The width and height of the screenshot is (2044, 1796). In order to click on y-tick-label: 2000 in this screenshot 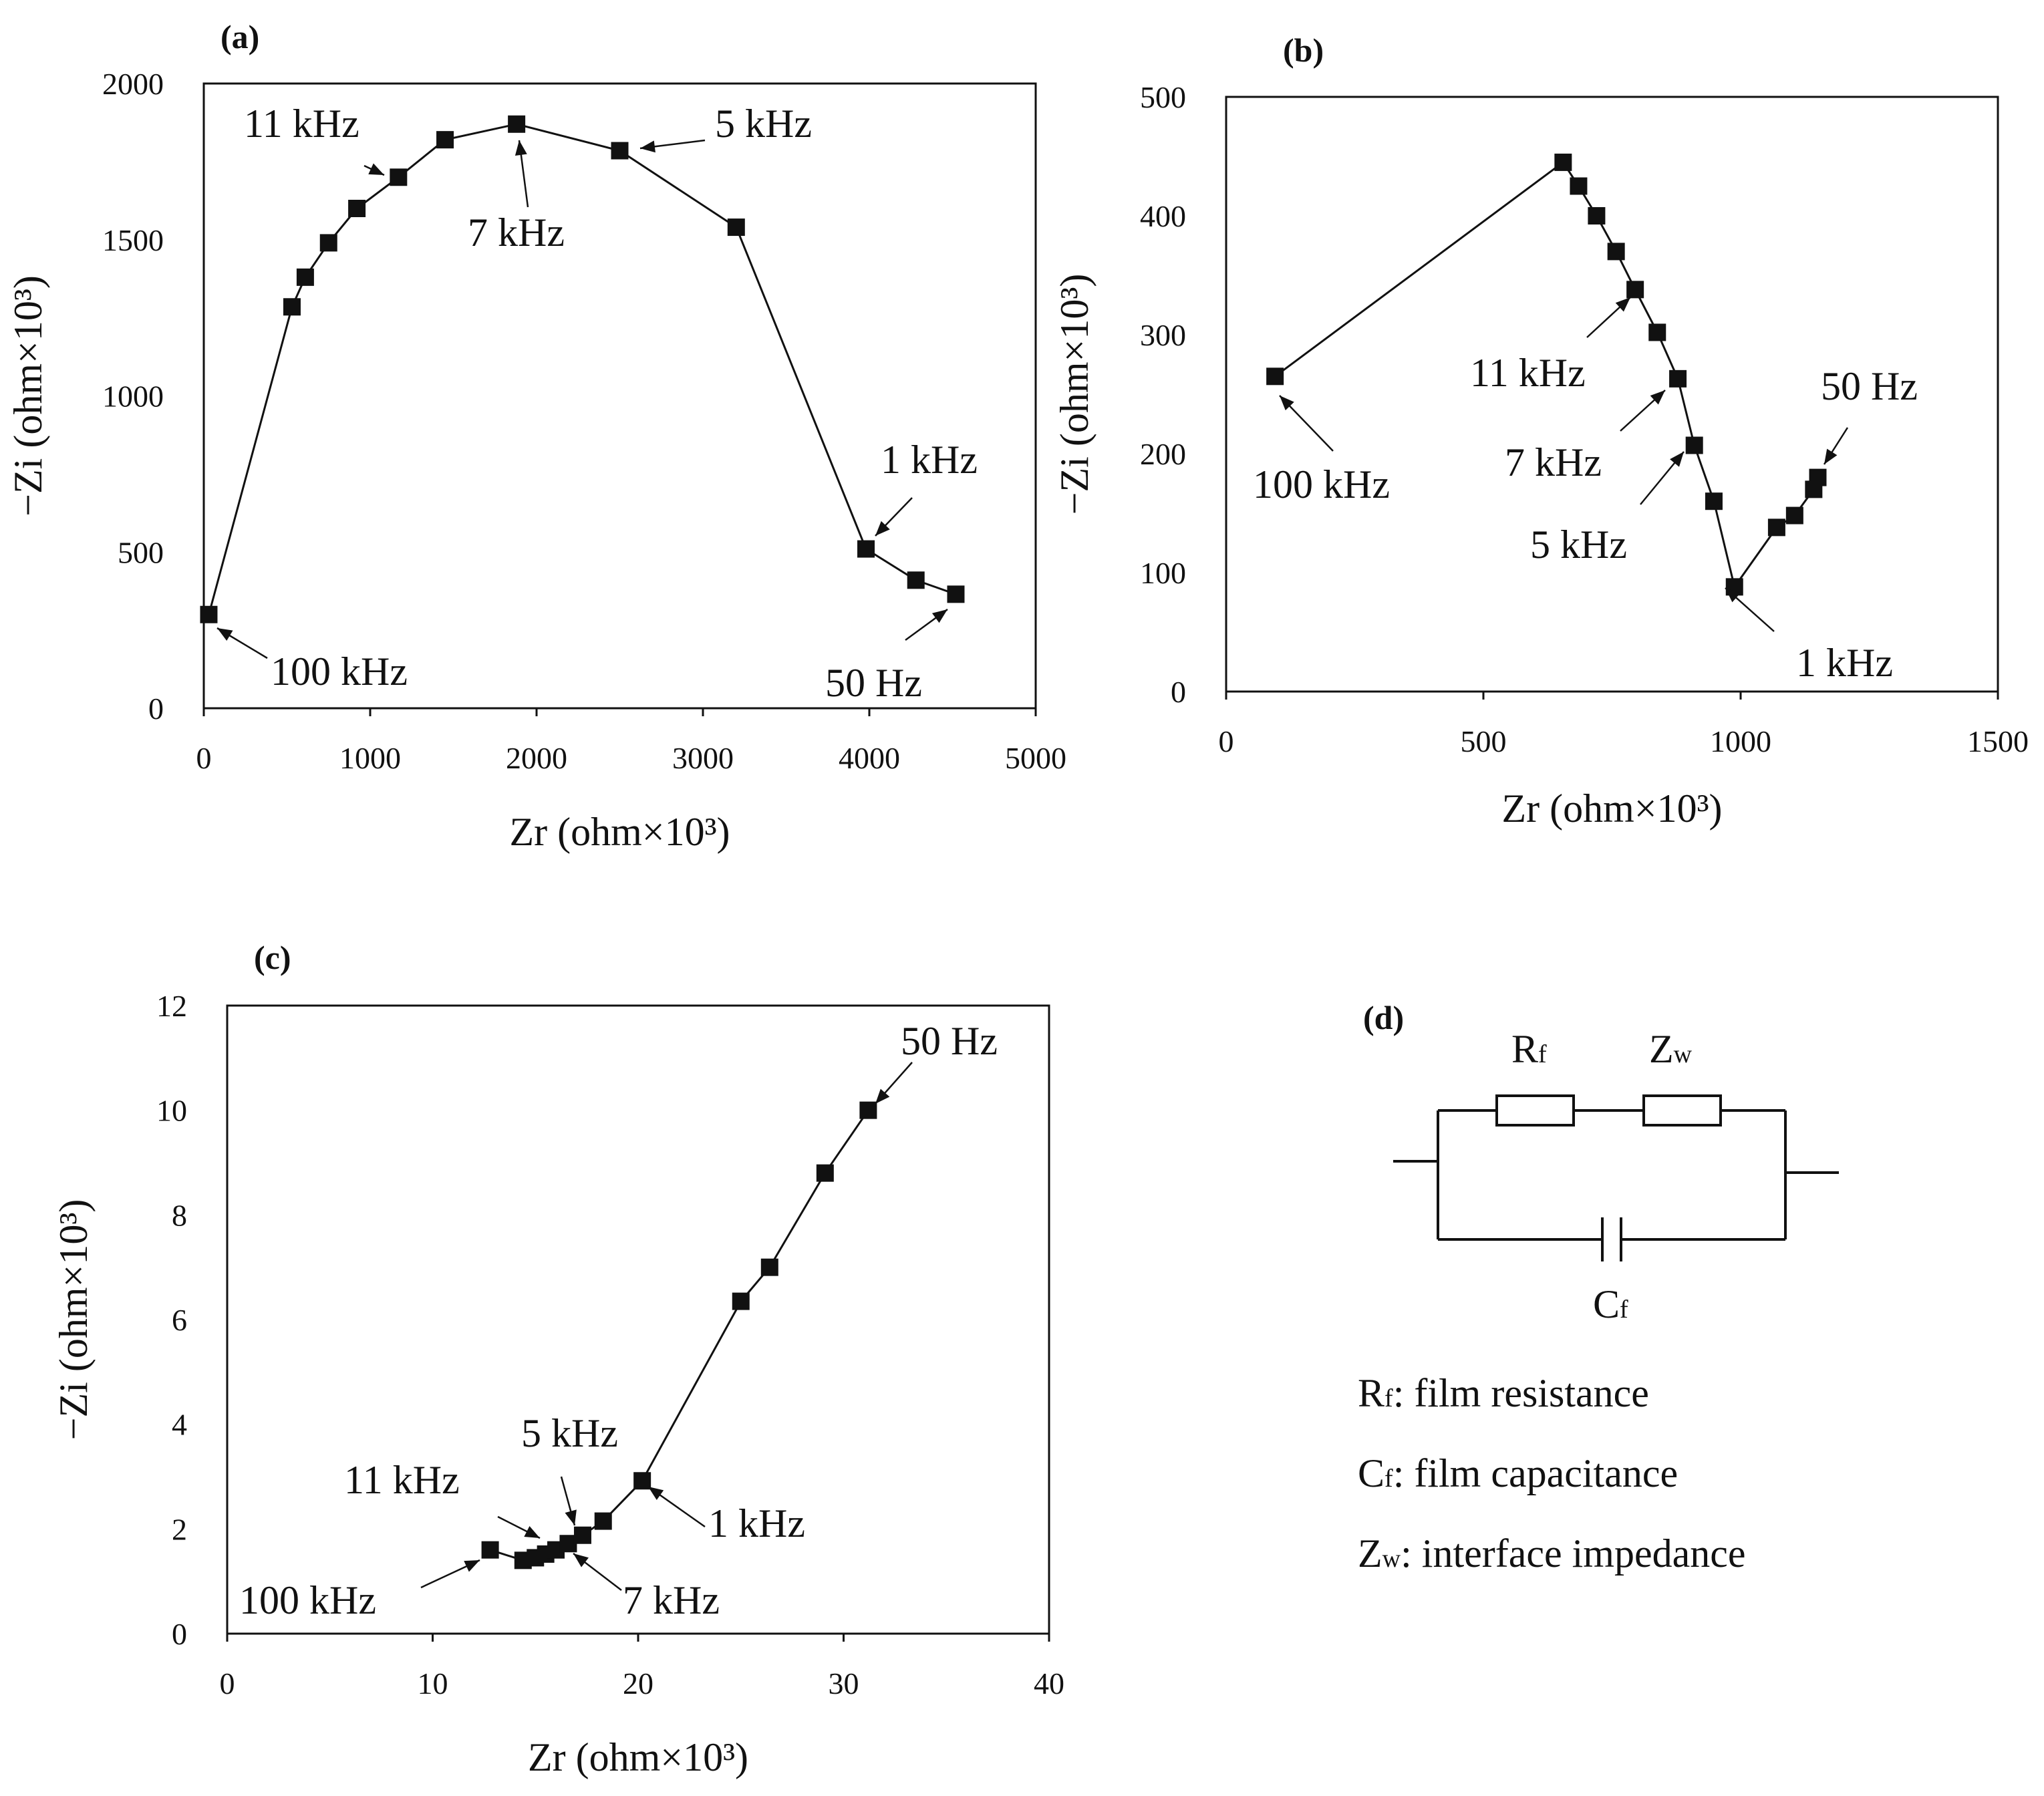, I will do `click(133, 84)`.